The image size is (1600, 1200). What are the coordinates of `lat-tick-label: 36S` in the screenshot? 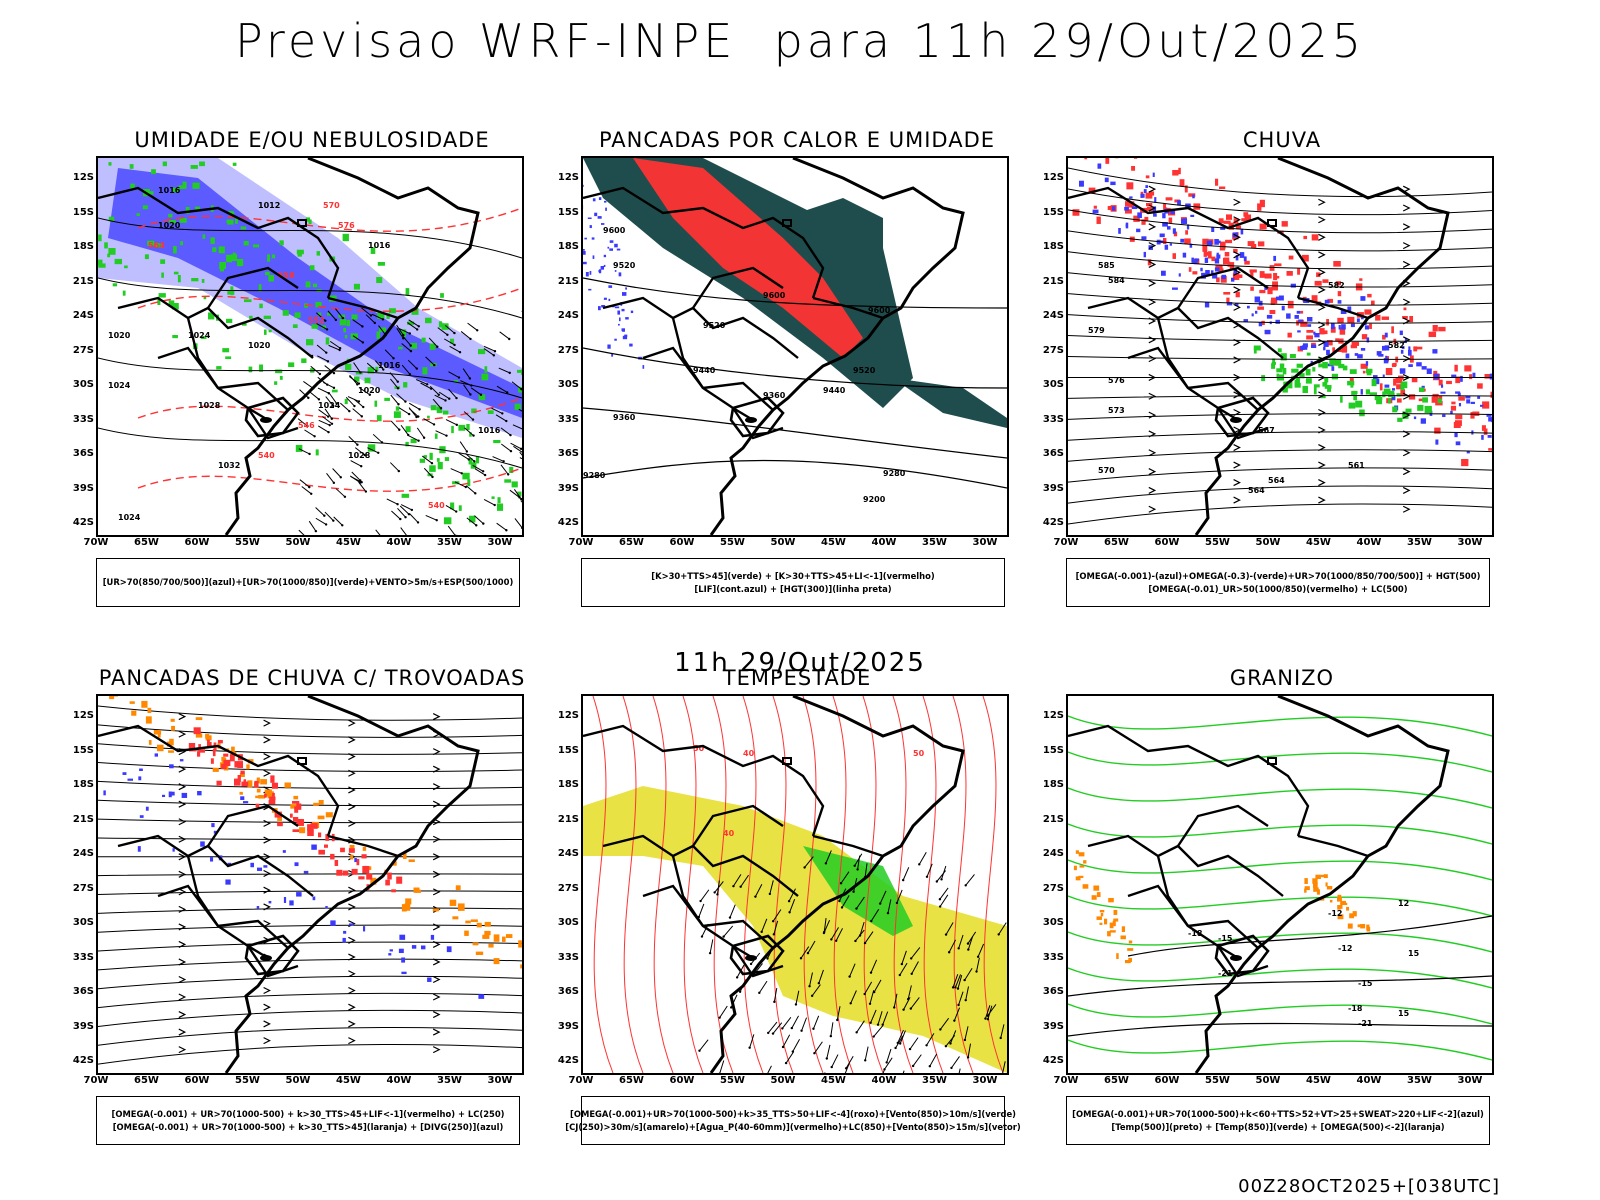 It's located at (568, 453).